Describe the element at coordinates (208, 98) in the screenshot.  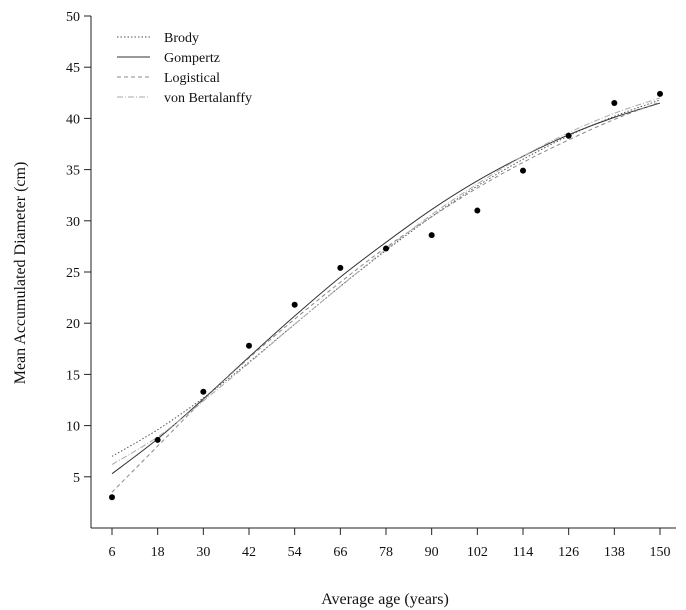
I see `legend-label: von Bertalanffy` at that location.